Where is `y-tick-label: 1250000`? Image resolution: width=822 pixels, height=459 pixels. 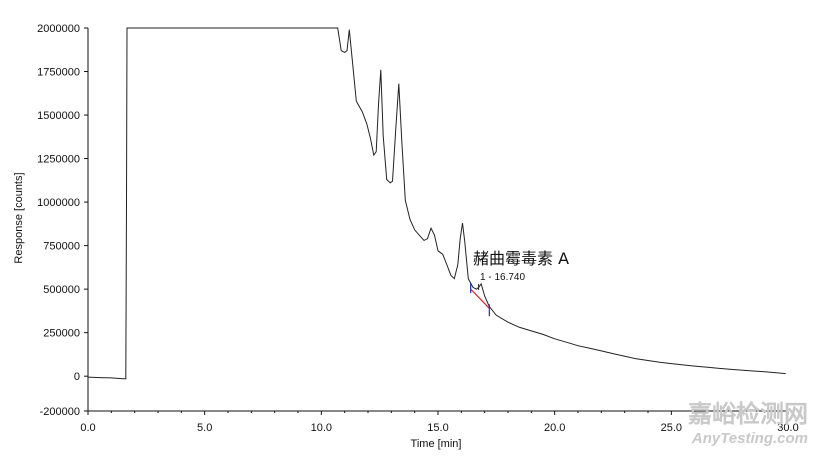 y-tick-label: 1250000 is located at coordinates (58, 160).